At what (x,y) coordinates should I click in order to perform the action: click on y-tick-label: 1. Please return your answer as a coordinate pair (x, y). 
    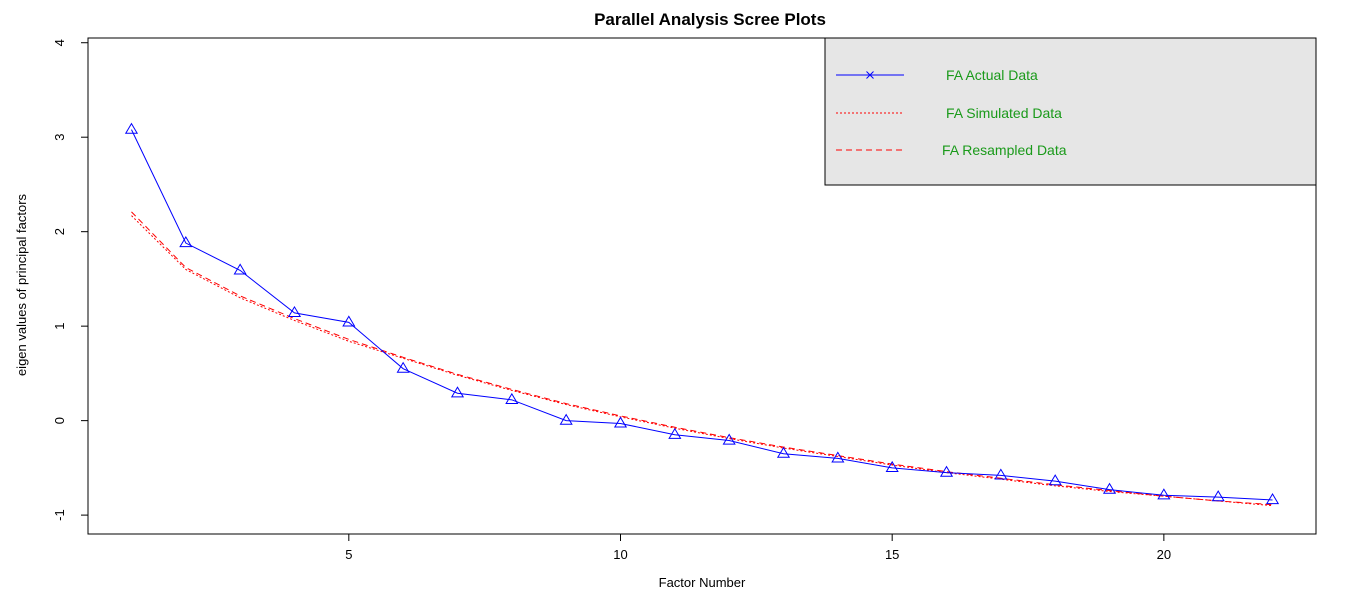
    Looking at the image, I should click on (59, 326).